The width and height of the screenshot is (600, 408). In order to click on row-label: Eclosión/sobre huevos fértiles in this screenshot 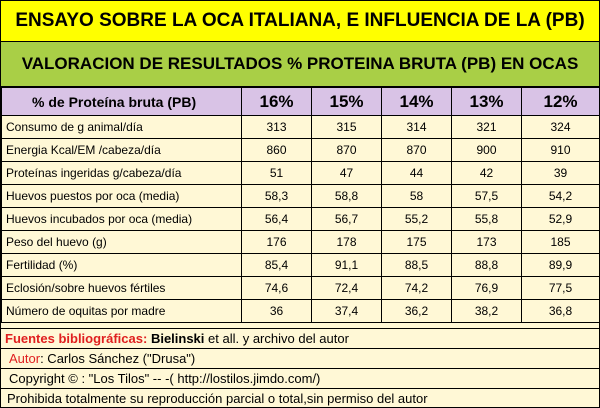, I will do `click(121, 288)`.